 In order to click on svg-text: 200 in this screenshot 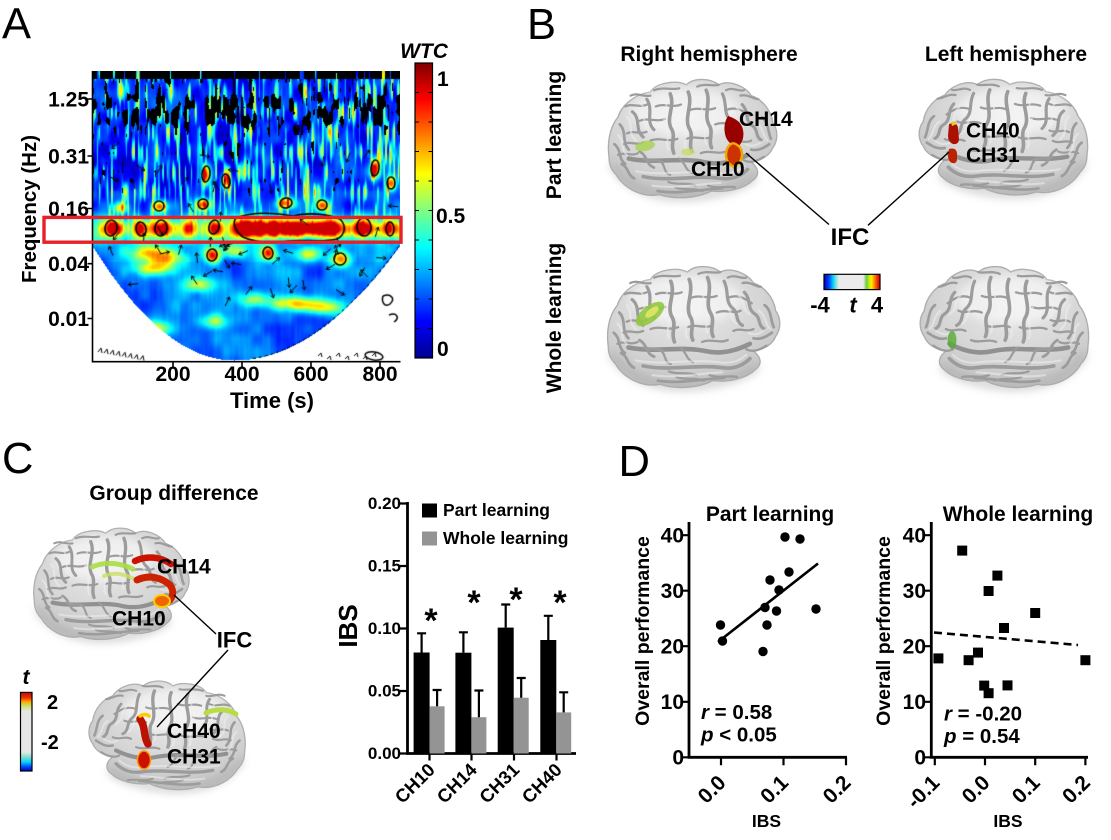, I will do `click(172, 374)`.